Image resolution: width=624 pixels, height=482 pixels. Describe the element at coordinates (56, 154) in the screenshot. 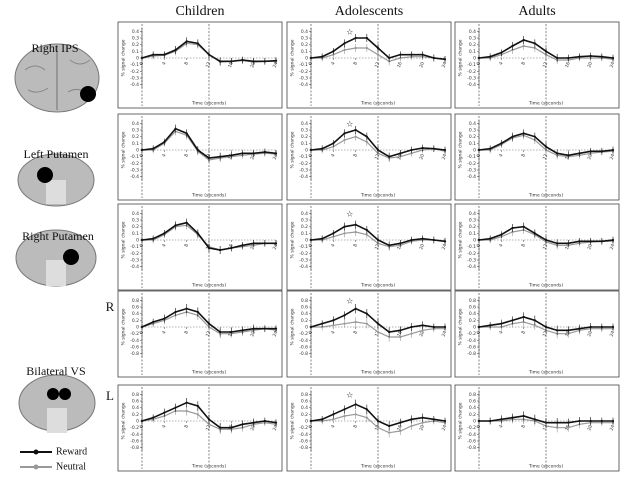

I see `row-label: Left Putamen` at that location.